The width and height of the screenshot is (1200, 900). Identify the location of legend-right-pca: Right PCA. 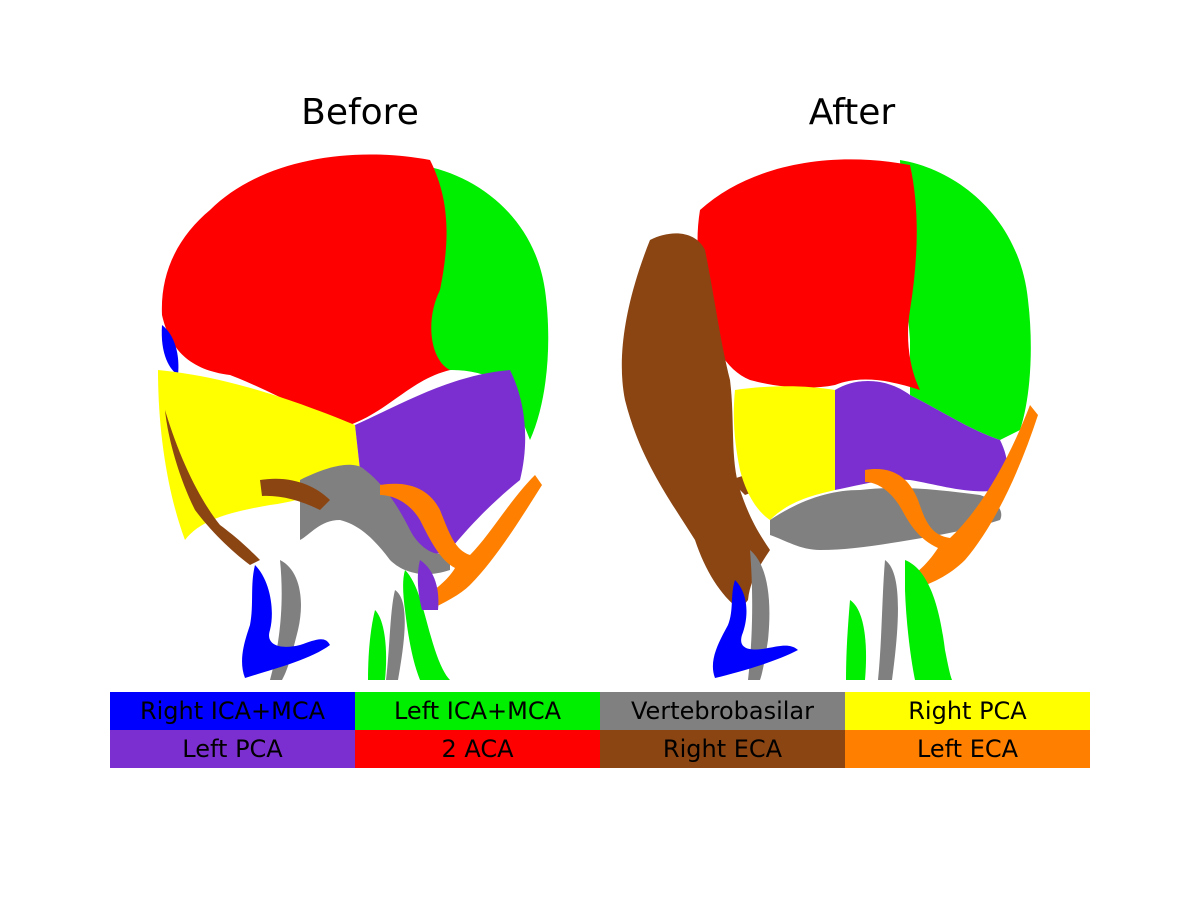
(967, 711).